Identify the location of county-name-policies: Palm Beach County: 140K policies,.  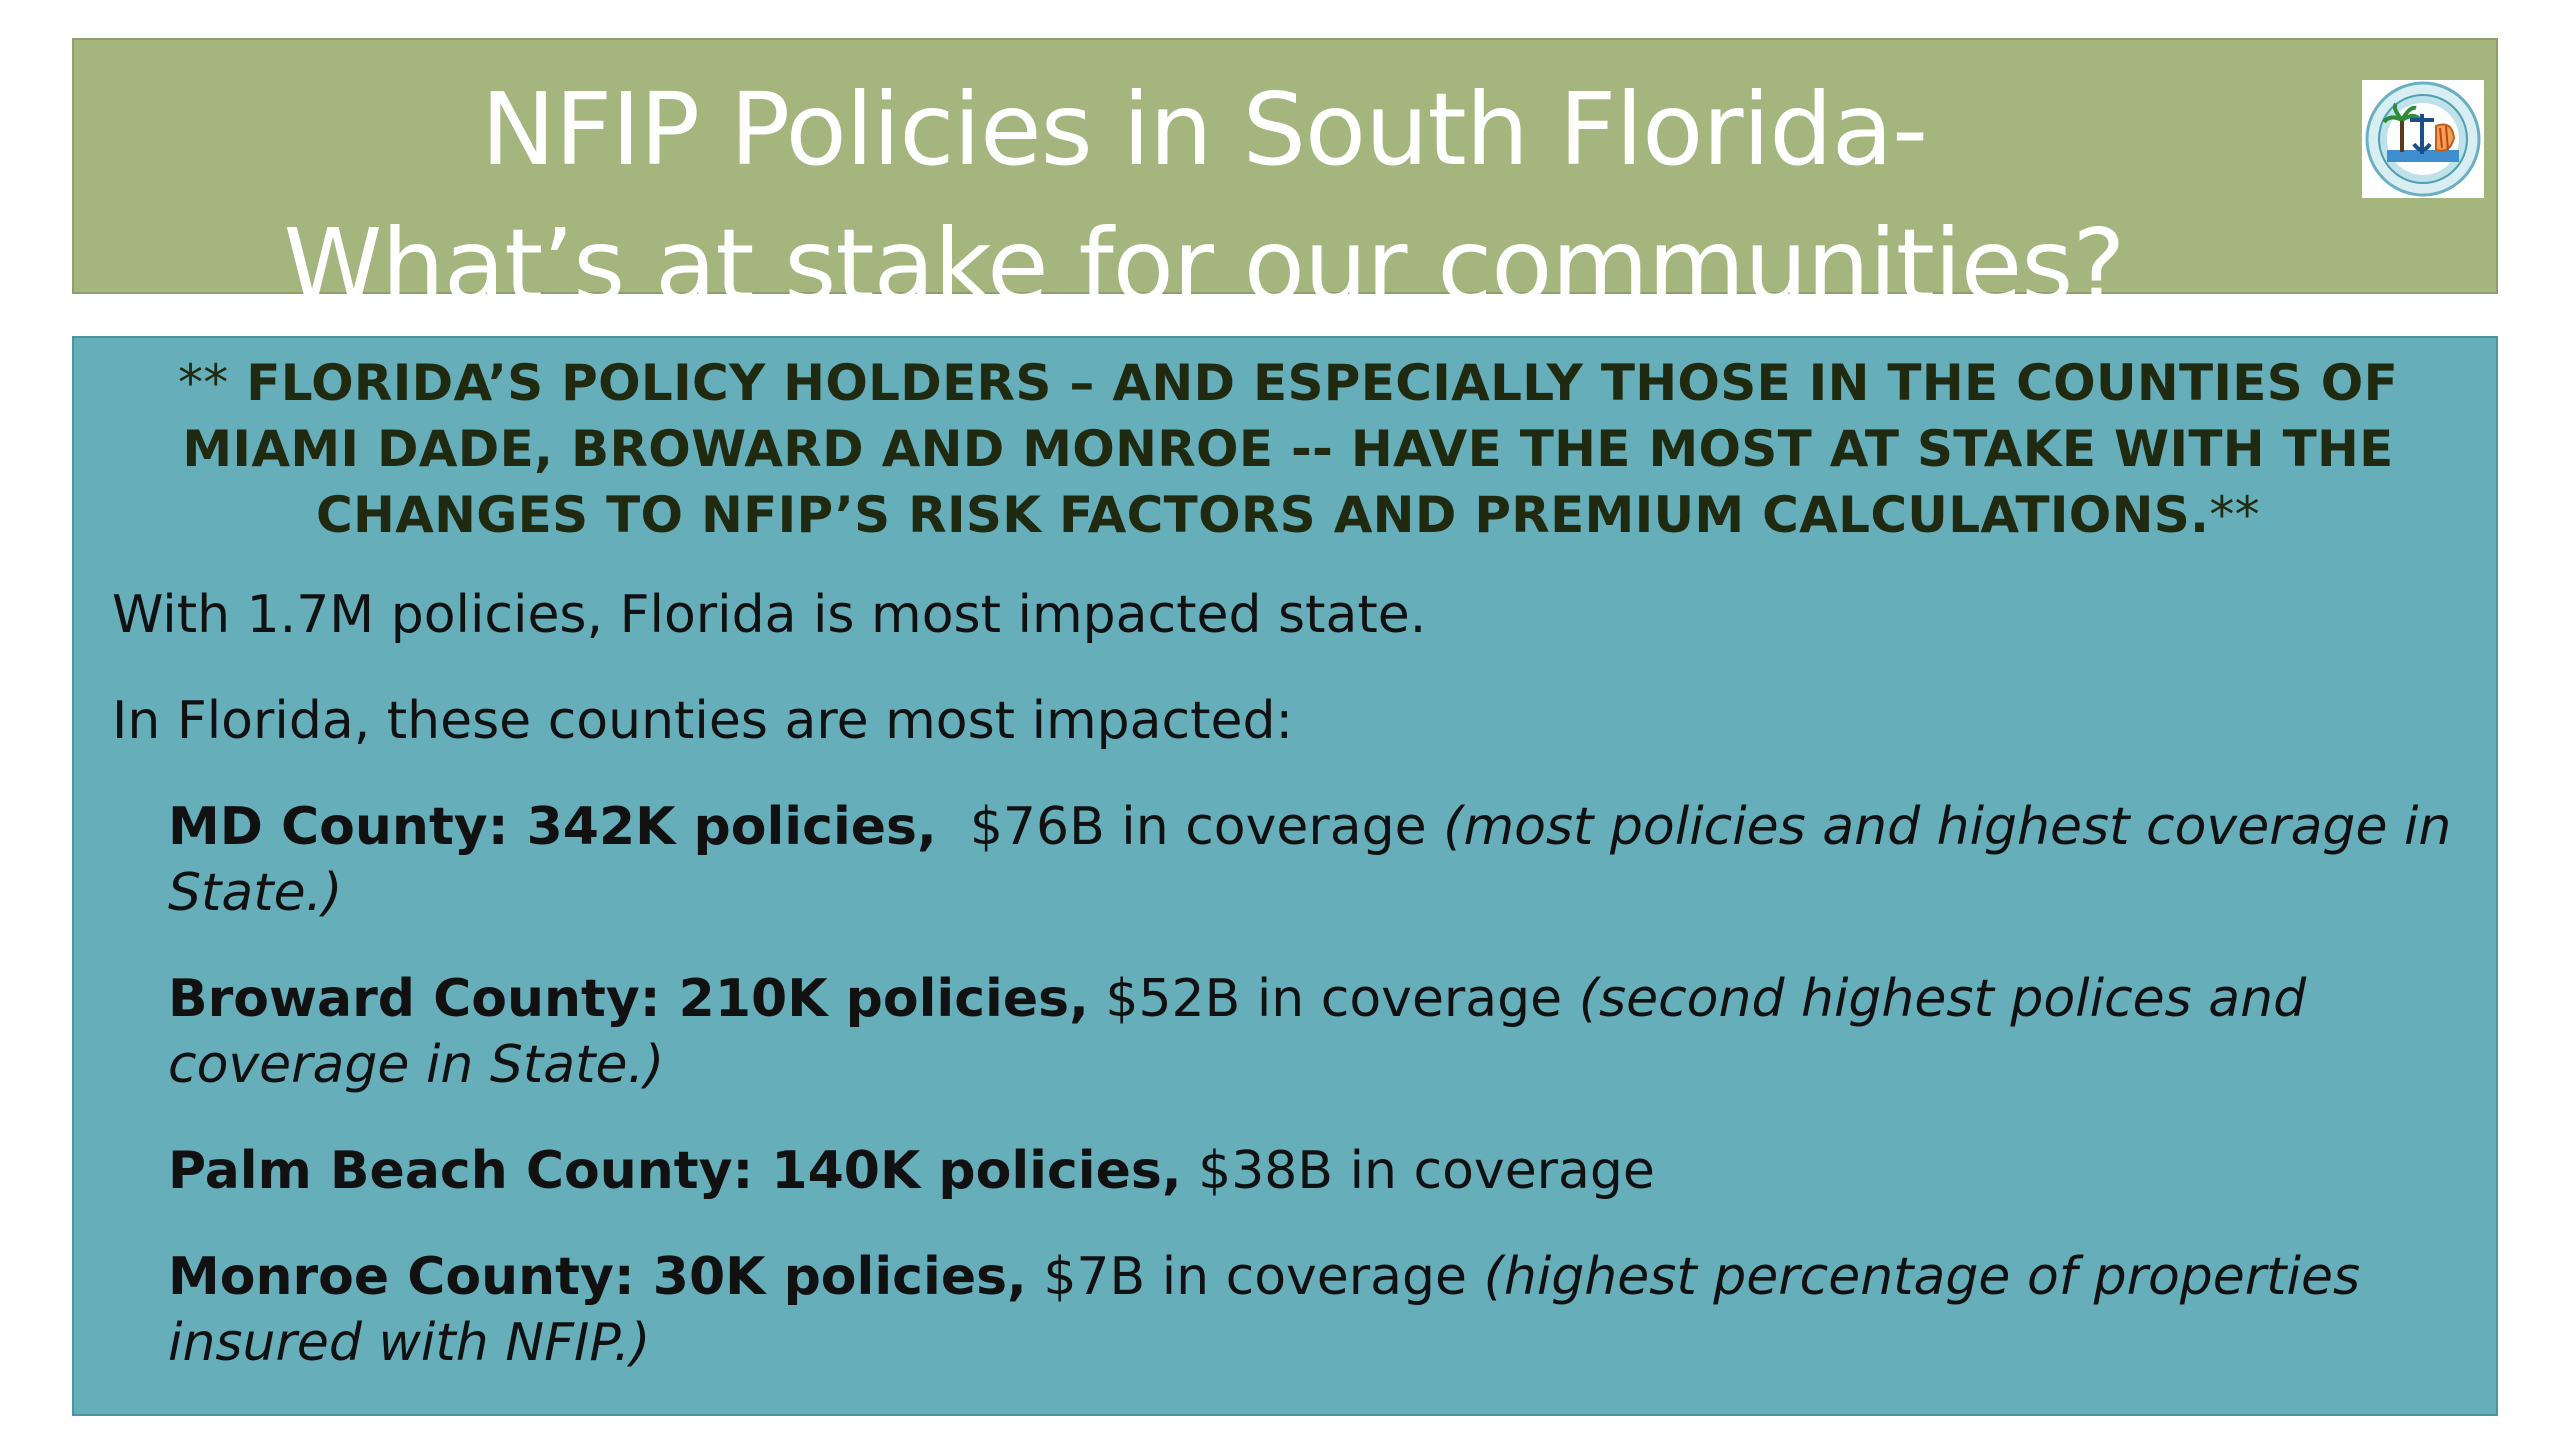
(675, 1171).